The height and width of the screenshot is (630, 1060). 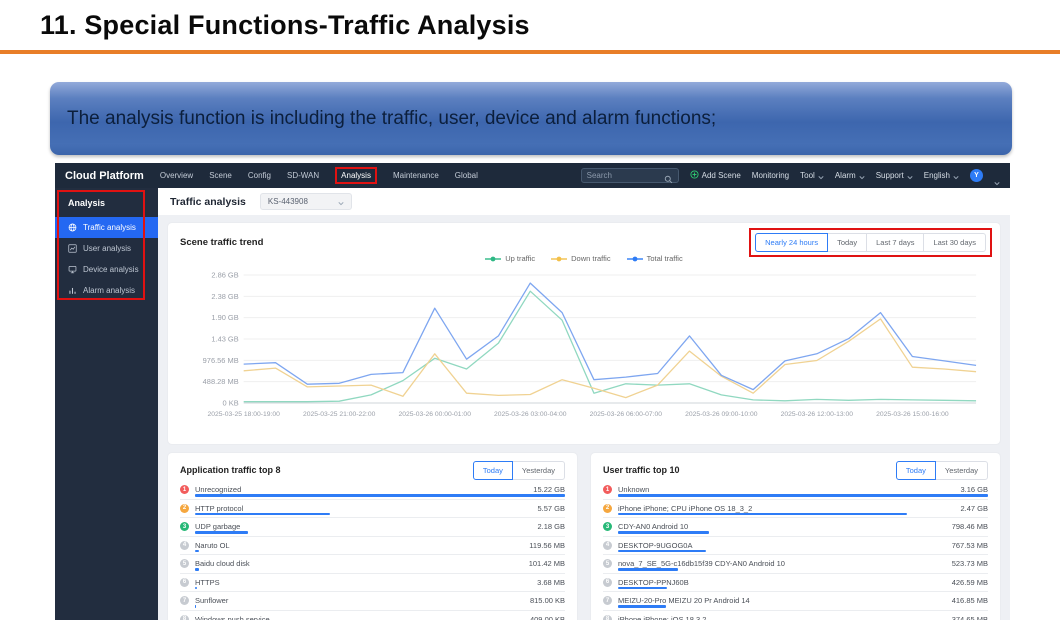 What do you see at coordinates (721, 414) in the screenshot?
I see `x-axis-tick: 2025-03-26 09:00-10:00` at bounding box center [721, 414].